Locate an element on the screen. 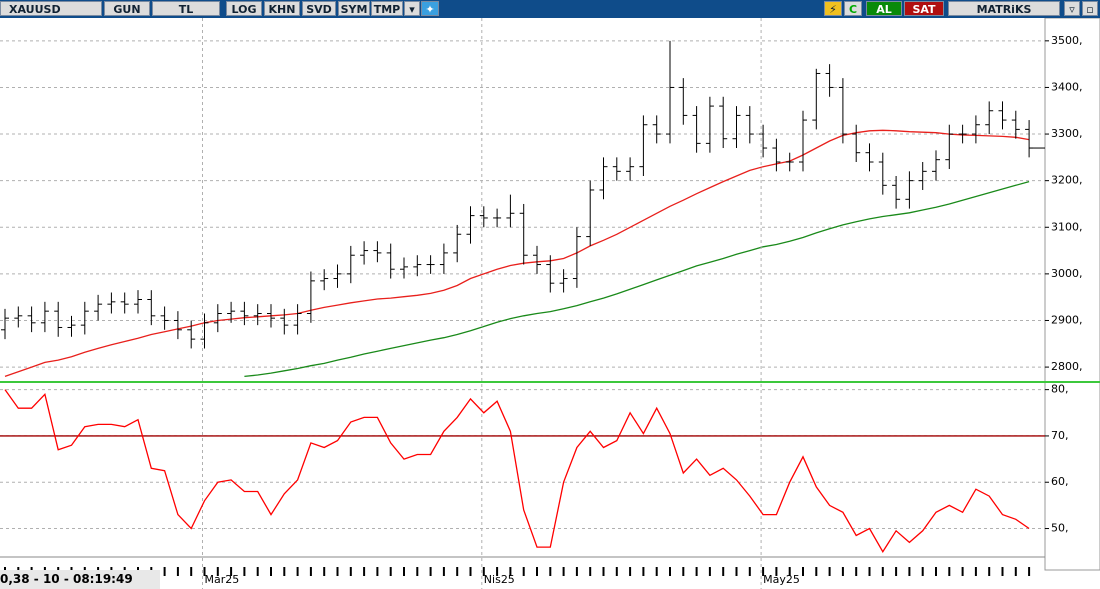  y-tick-label: 2900, is located at coordinates (1067, 319).